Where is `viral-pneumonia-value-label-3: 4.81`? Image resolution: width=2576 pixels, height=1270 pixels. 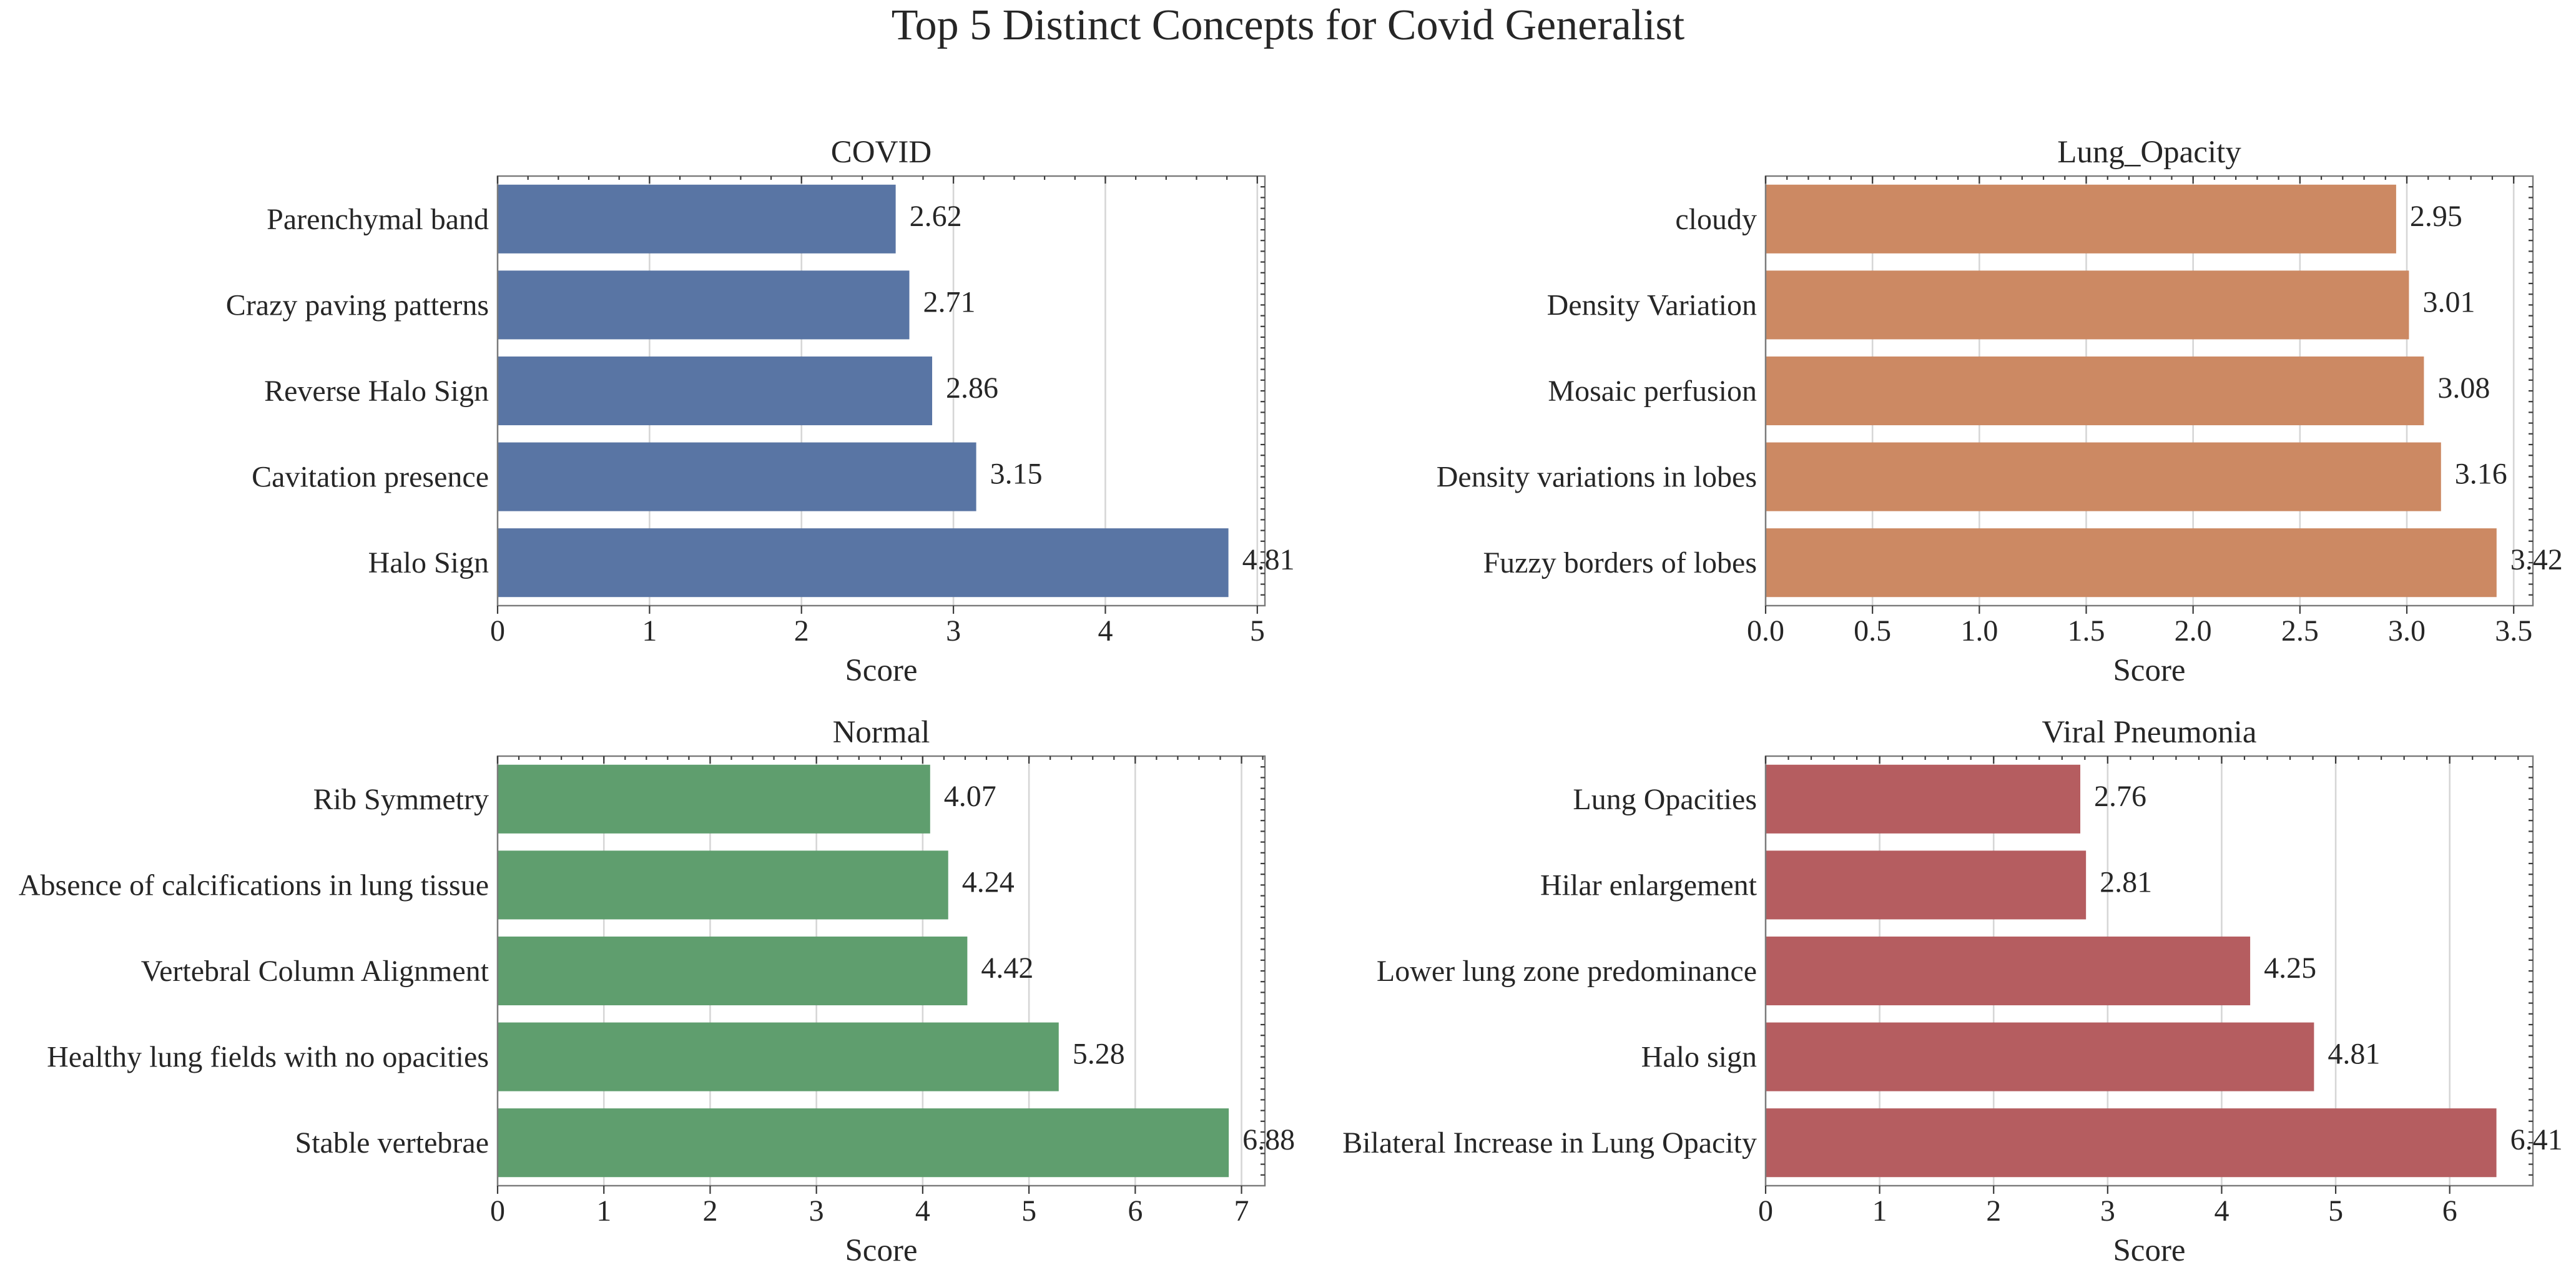
viral-pneumonia-value-label-3: 4.81 is located at coordinates (2354, 1054).